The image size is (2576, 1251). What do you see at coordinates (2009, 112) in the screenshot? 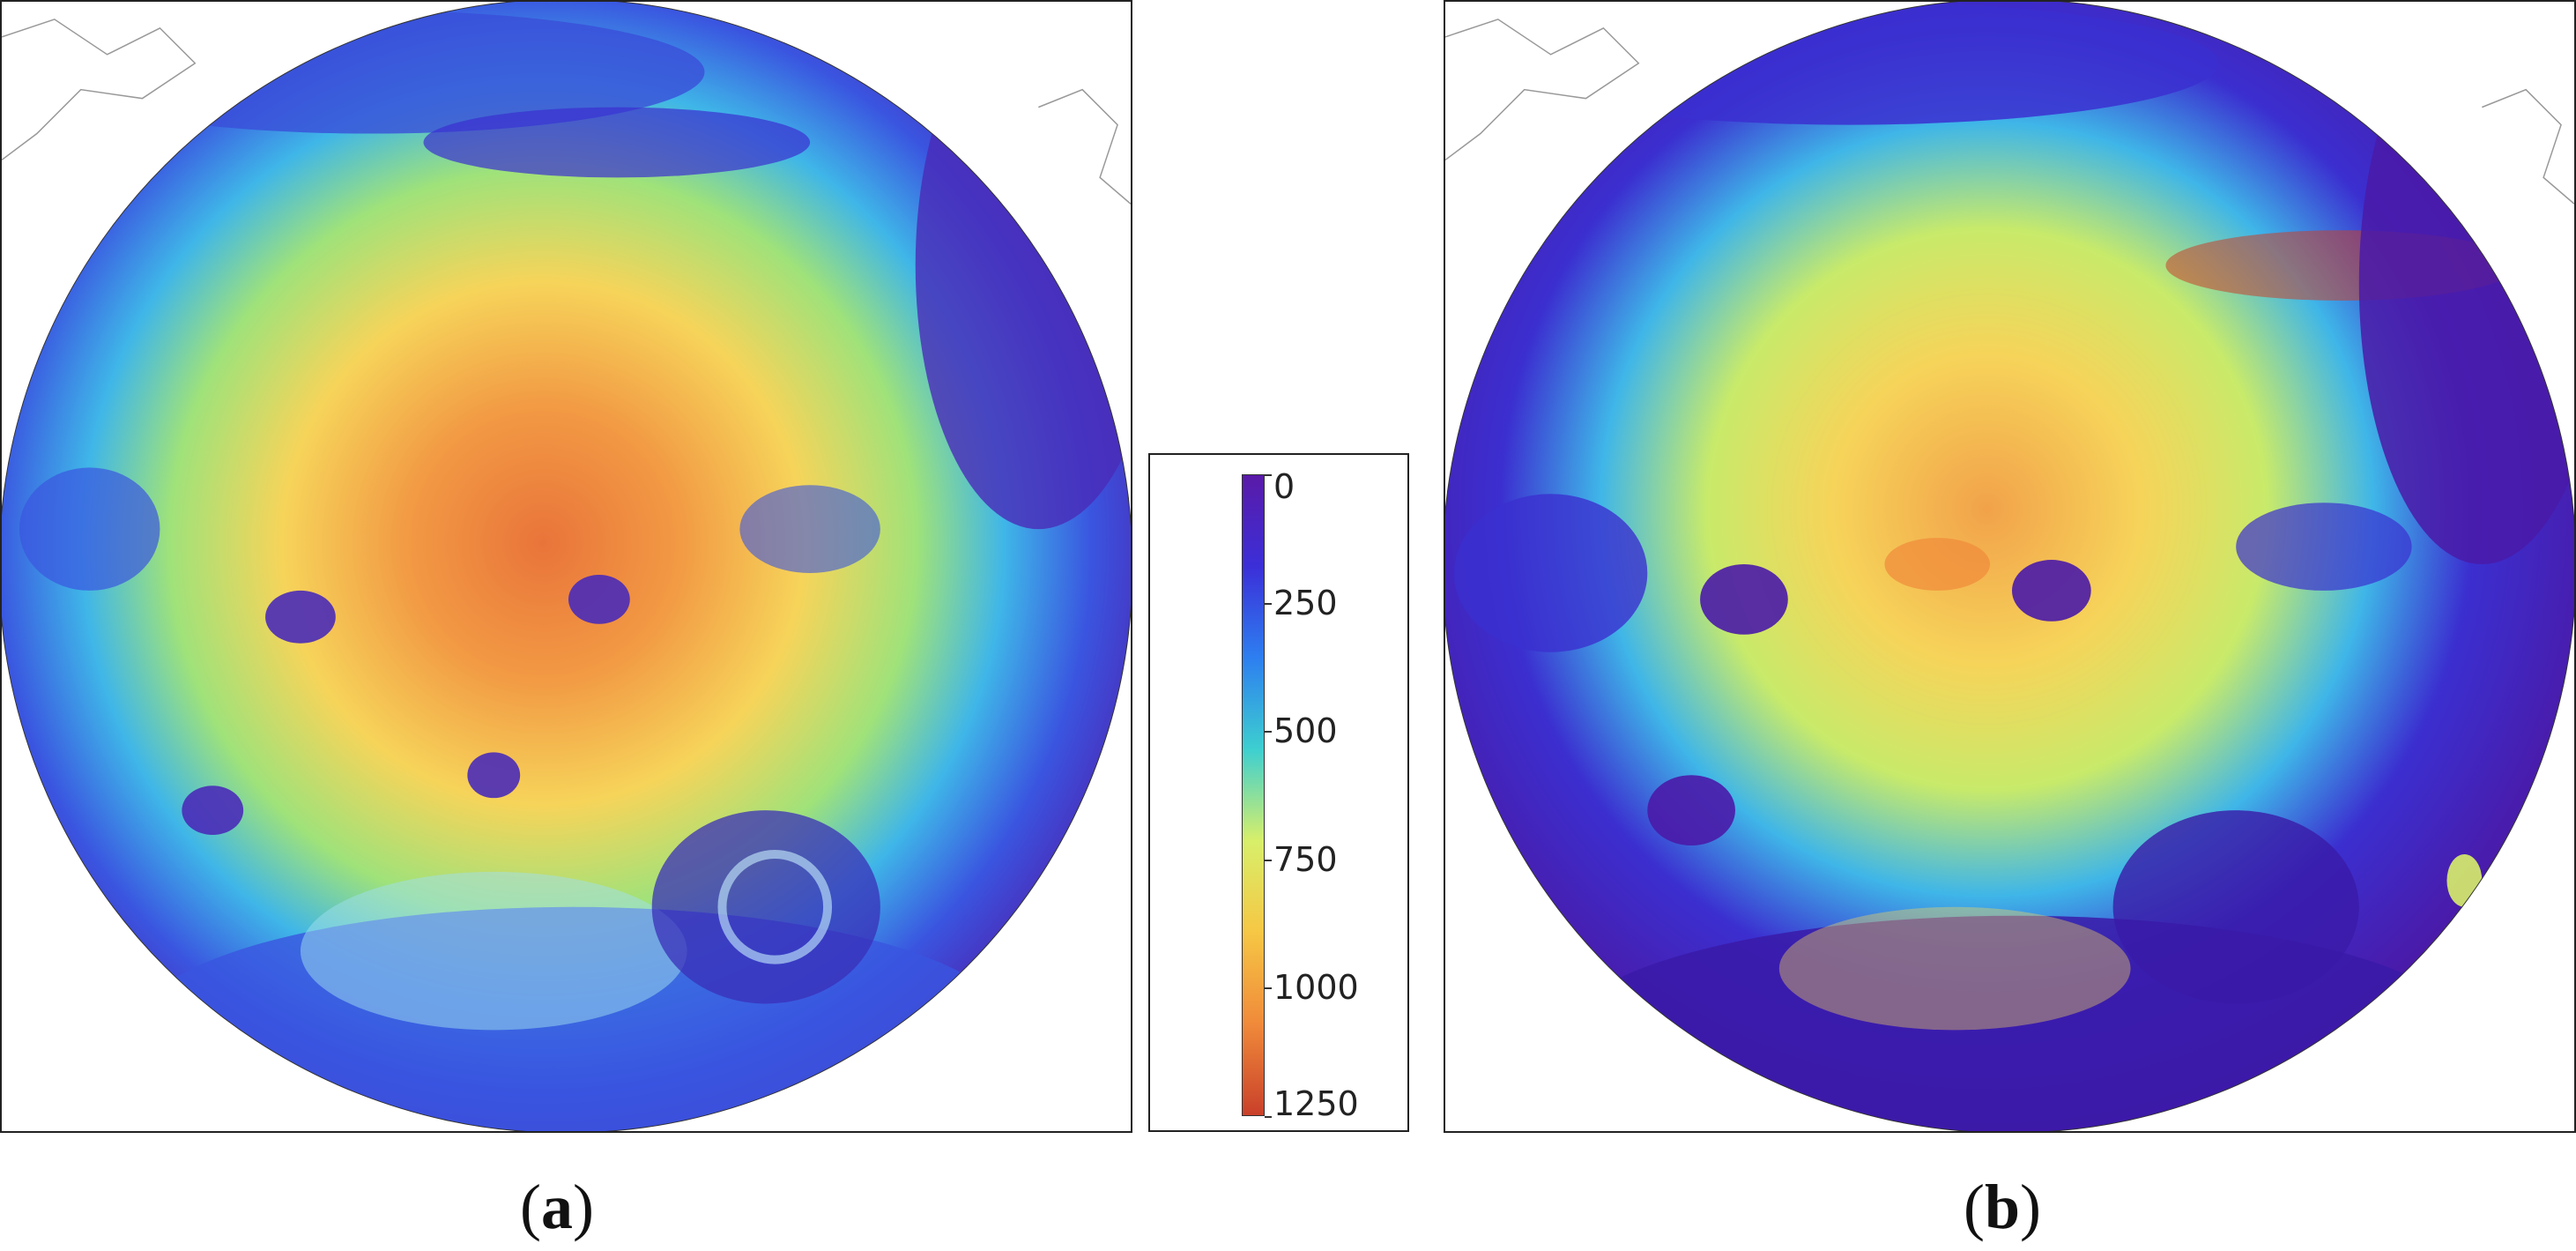
I see `coastline-outline-b` at bounding box center [2009, 112].